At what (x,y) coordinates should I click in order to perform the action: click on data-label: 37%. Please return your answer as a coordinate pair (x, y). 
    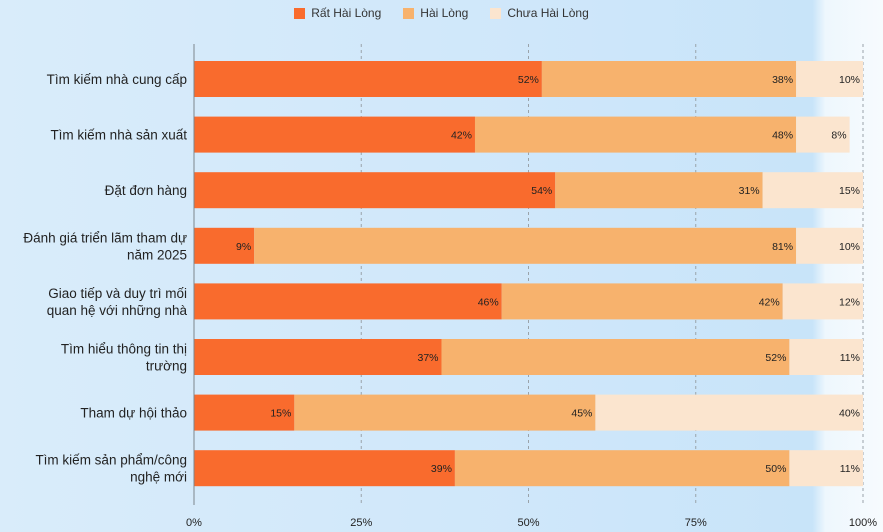
    Looking at the image, I should click on (428, 358).